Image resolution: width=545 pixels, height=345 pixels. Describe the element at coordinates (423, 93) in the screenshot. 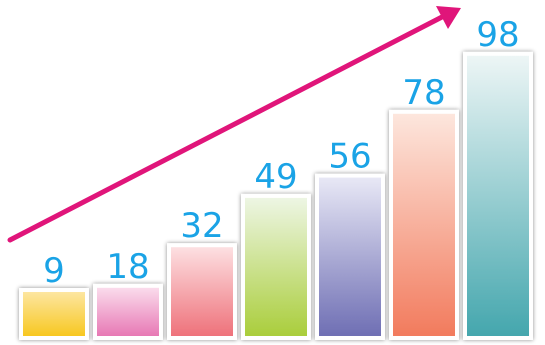

I see `value-label-6: 78` at that location.